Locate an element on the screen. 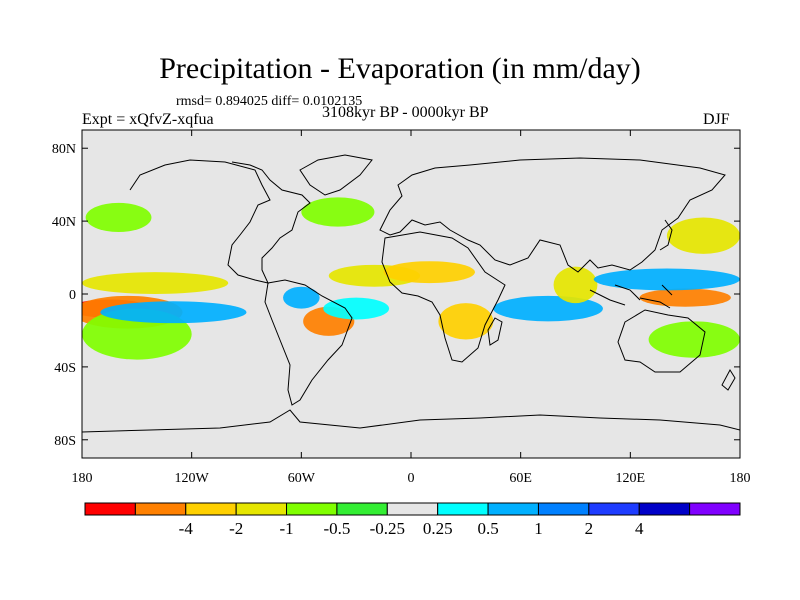  coastline-madagascar is located at coordinates (495, 331).